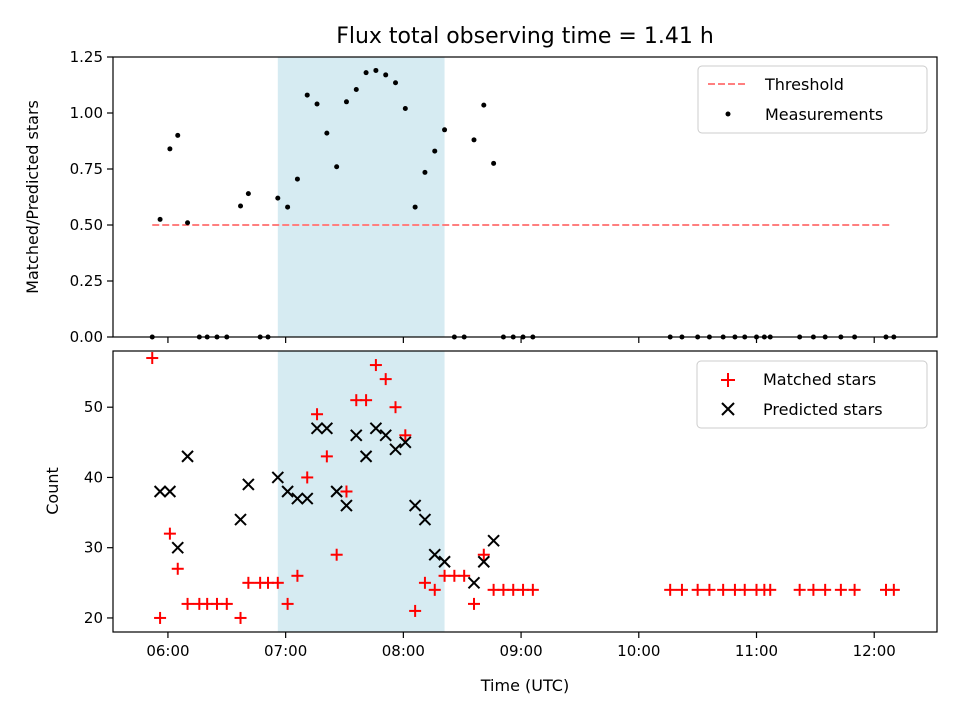 The height and width of the screenshot is (720, 960). Describe the element at coordinates (824, 114) in the screenshot. I see `legend-measurements-label: Measurements` at that location.